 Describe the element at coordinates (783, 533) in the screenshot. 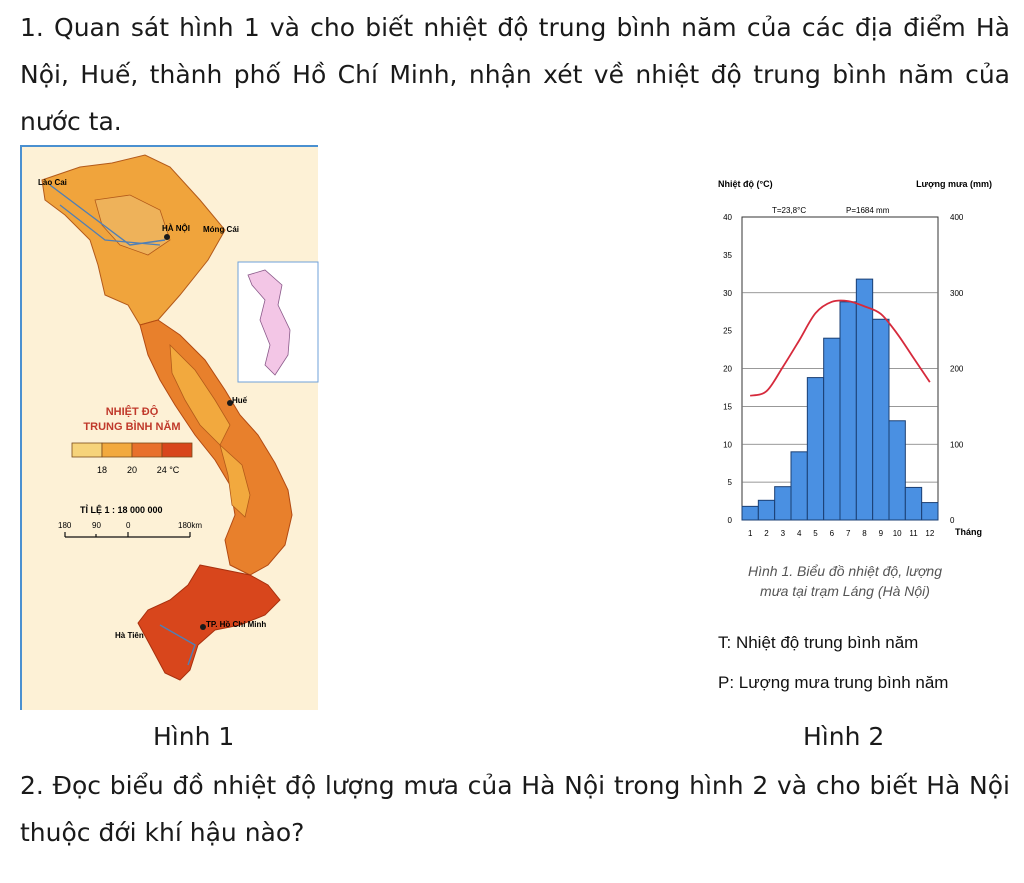

I see `x-tick: 3` at that location.